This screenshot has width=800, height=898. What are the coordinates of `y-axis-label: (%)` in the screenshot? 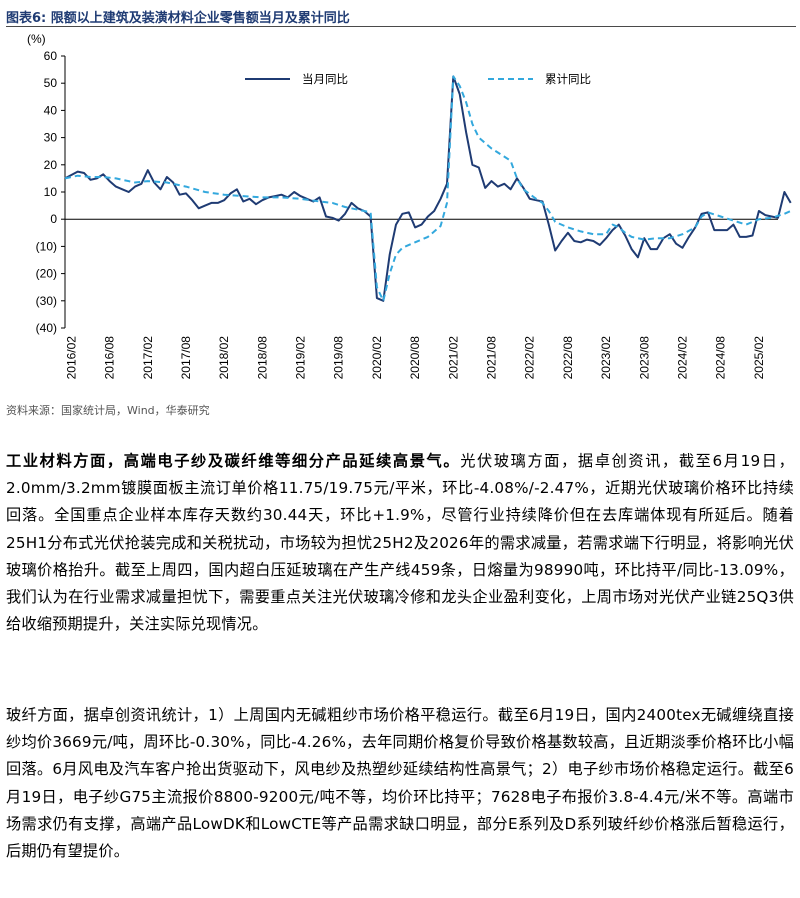 It's located at (36, 39).